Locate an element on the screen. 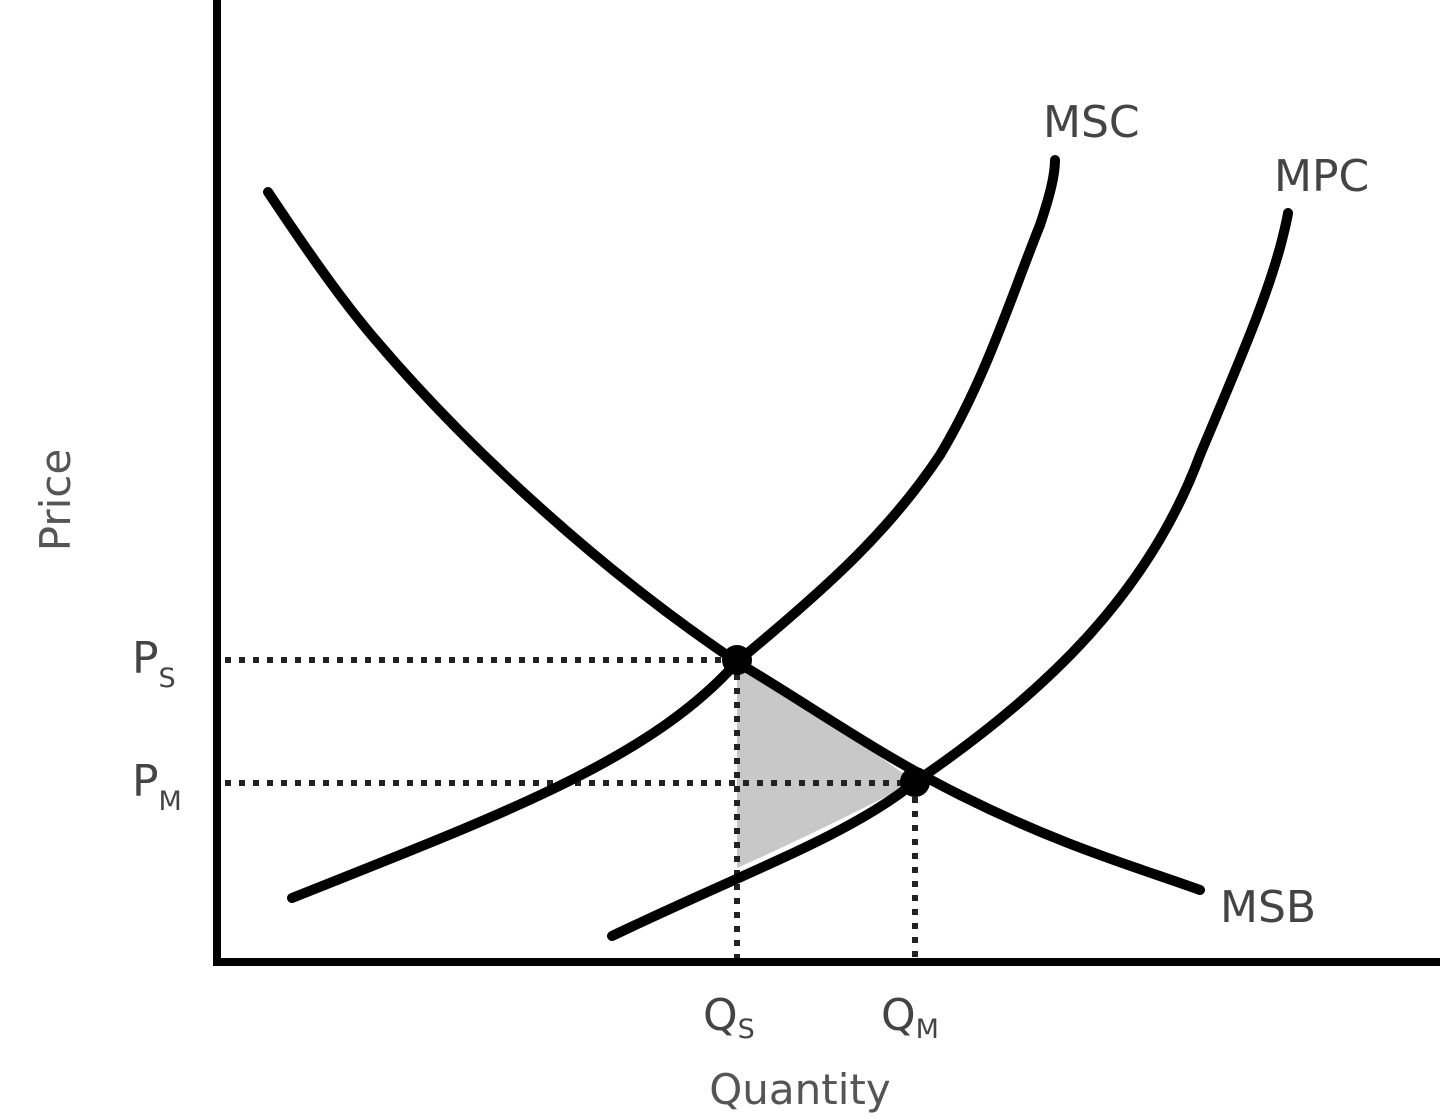 The height and width of the screenshot is (1119, 1440). y-tick-label-market: PM is located at coordinates (157, 786).